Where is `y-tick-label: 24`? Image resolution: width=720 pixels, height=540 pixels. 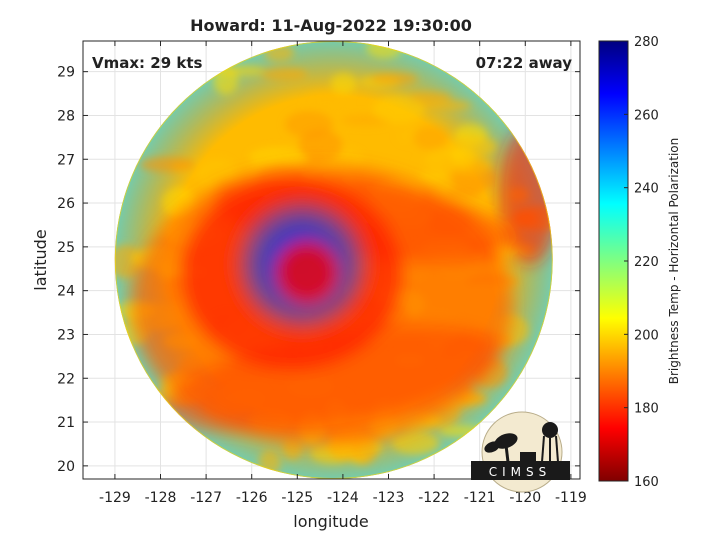 y-tick-label: 24 is located at coordinates (66, 292).